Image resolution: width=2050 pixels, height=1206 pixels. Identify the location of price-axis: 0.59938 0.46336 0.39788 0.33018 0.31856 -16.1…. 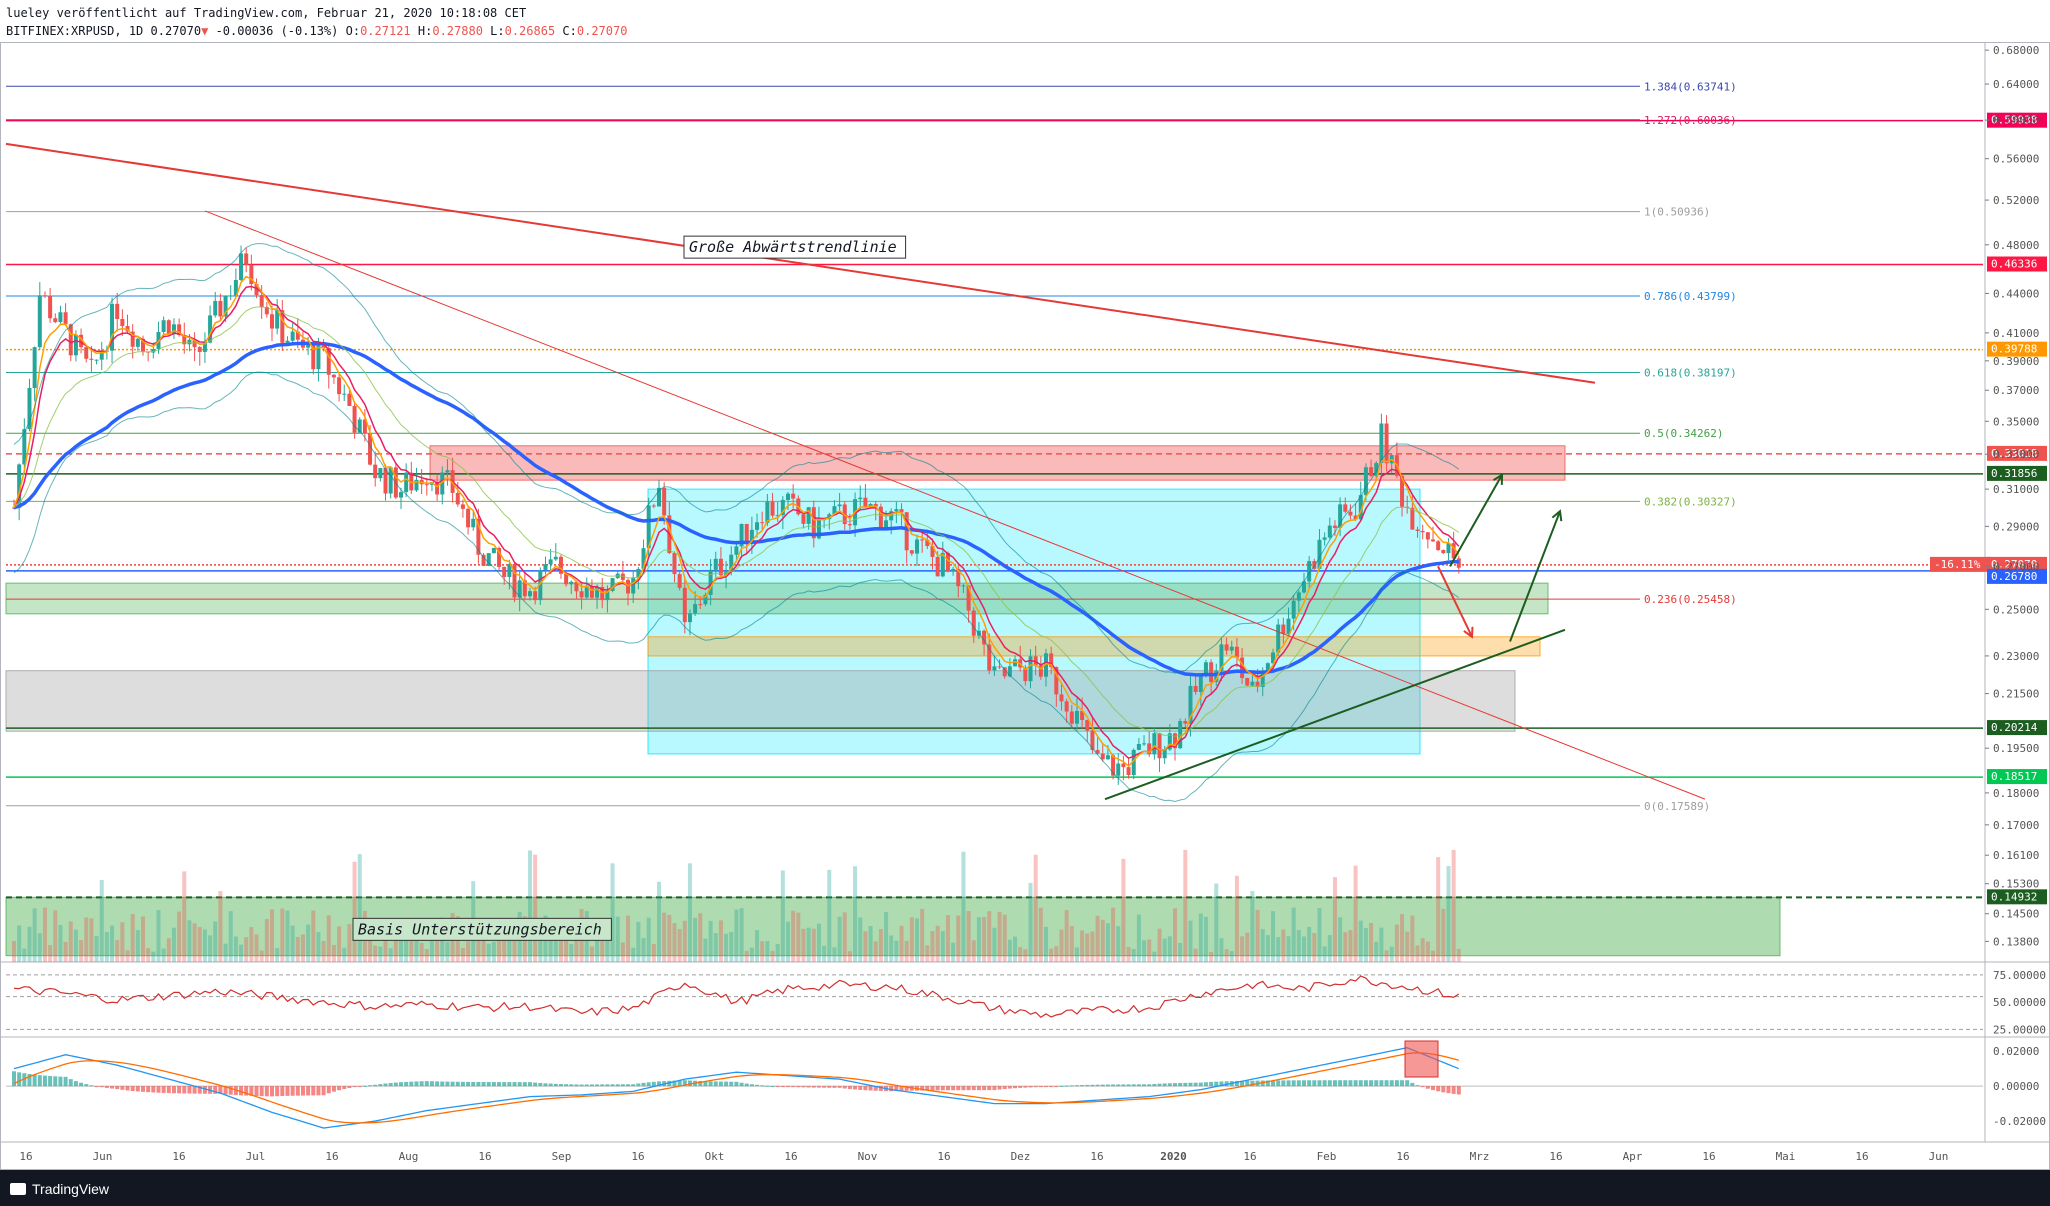
(1988, 586).